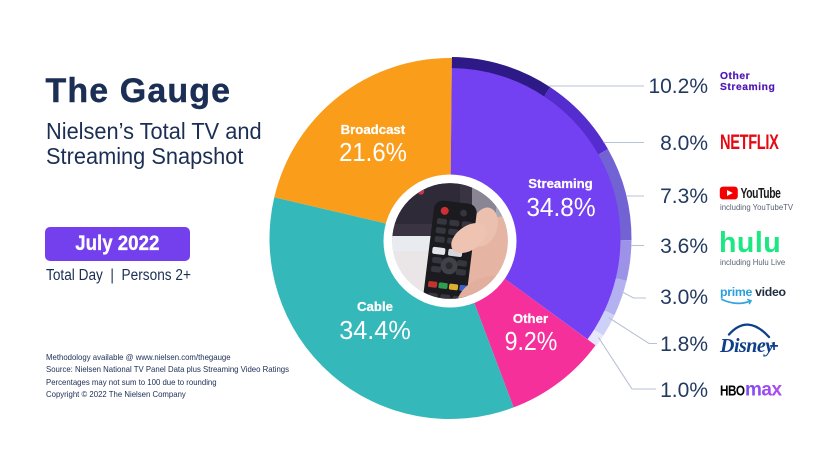  What do you see at coordinates (746, 346) in the screenshot?
I see `svg-text: Disney` at bounding box center [746, 346].